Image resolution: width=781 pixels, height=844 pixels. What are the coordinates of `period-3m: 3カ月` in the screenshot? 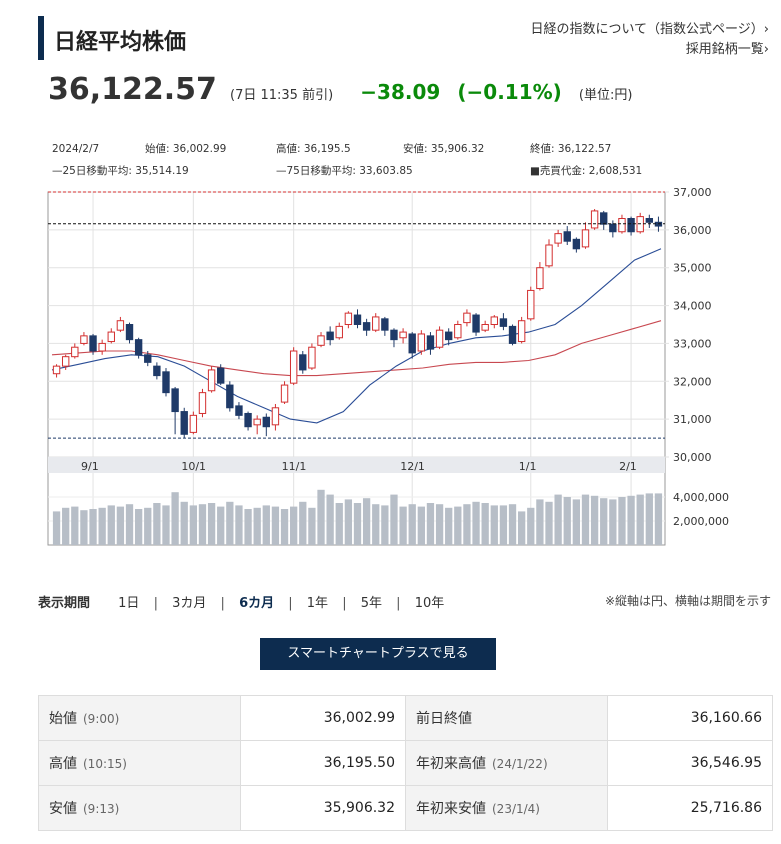 It's located at (189, 603).